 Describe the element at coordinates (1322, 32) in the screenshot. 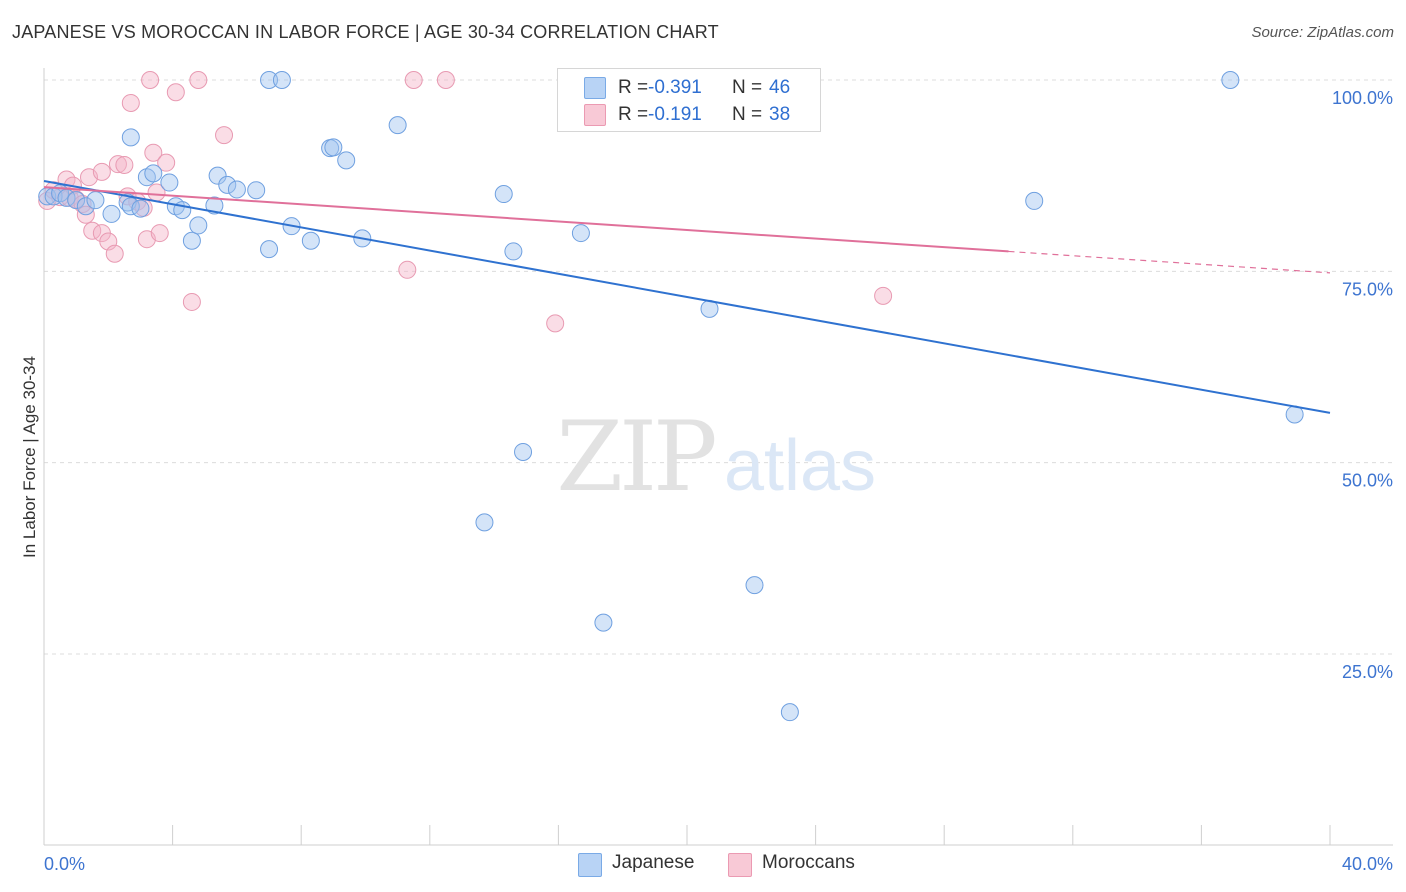

I see `source-label: Source: ZipAtlas.com` at that location.